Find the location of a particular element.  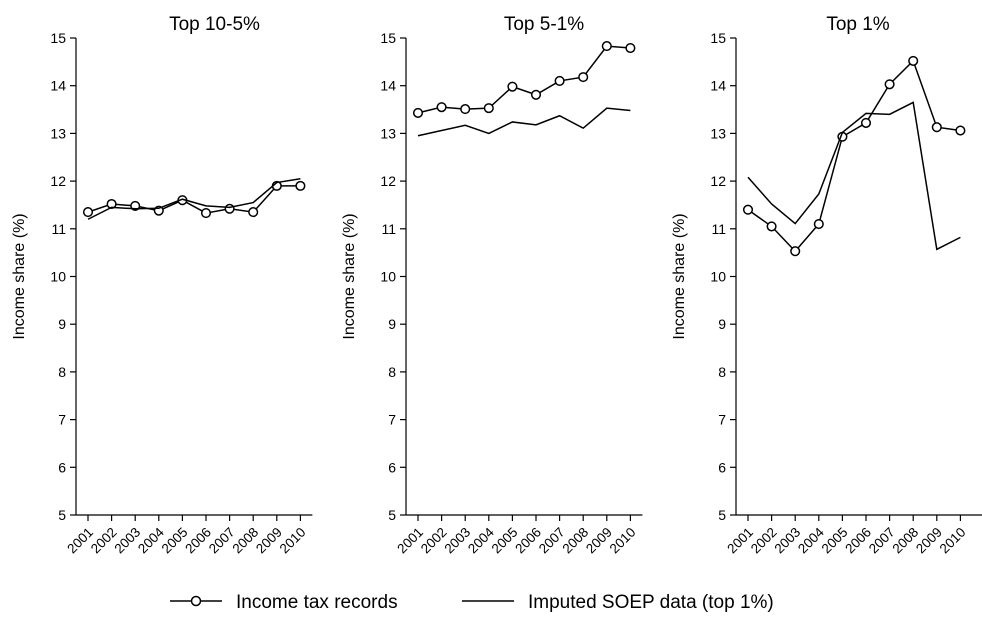

panel-title: Top 1% is located at coordinates (857, 24).